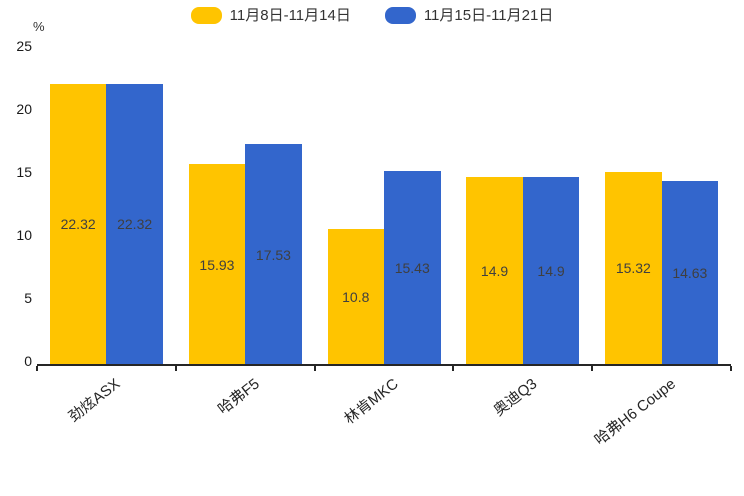 The image size is (744, 496). What do you see at coordinates (635, 412) in the screenshot?
I see `x-axis-category-label: 哈弗H6 Coupe` at bounding box center [635, 412].